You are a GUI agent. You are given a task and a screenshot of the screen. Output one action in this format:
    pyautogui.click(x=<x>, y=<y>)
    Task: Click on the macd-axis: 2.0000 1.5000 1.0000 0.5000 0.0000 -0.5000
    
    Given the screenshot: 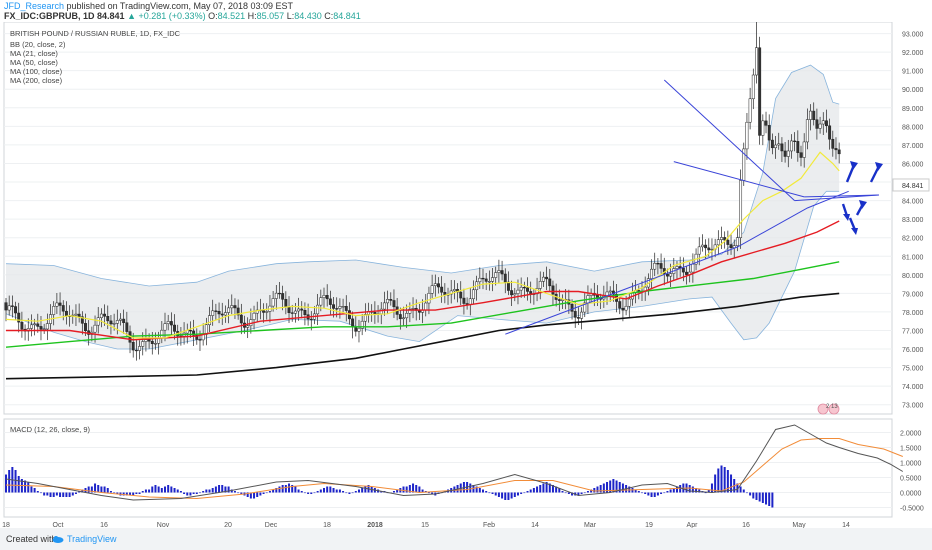 What is the action you would take?
    pyautogui.click(x=912, y=472)
    